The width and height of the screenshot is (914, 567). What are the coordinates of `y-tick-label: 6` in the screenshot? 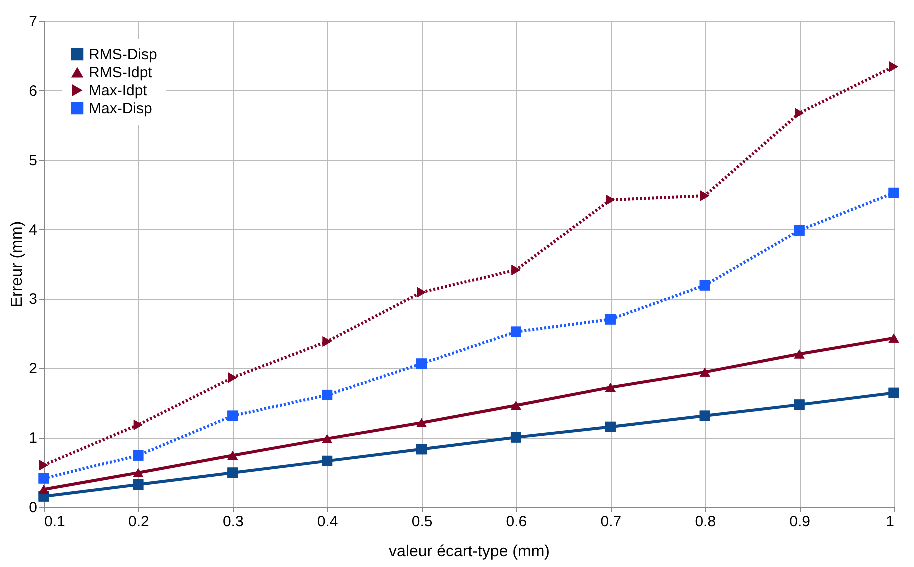 It's located at (33, 91).